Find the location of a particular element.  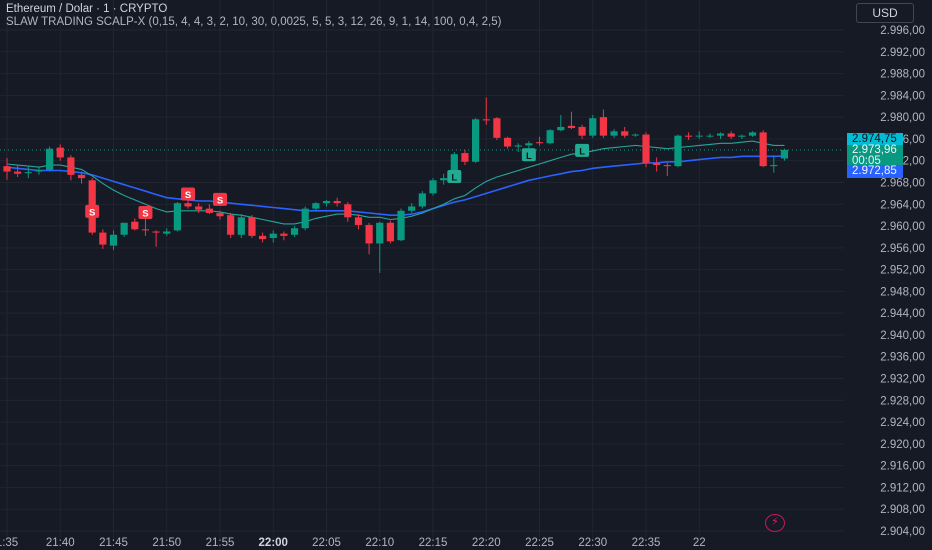

price-tick-label: 2.912,00 is located at coordinates (902, 488).